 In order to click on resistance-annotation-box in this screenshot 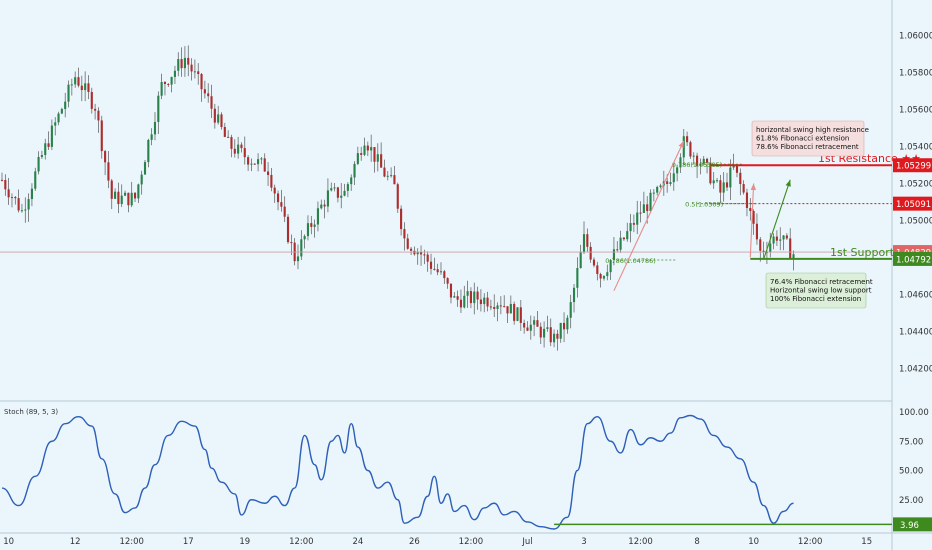, I will do `click(808, 138)`.